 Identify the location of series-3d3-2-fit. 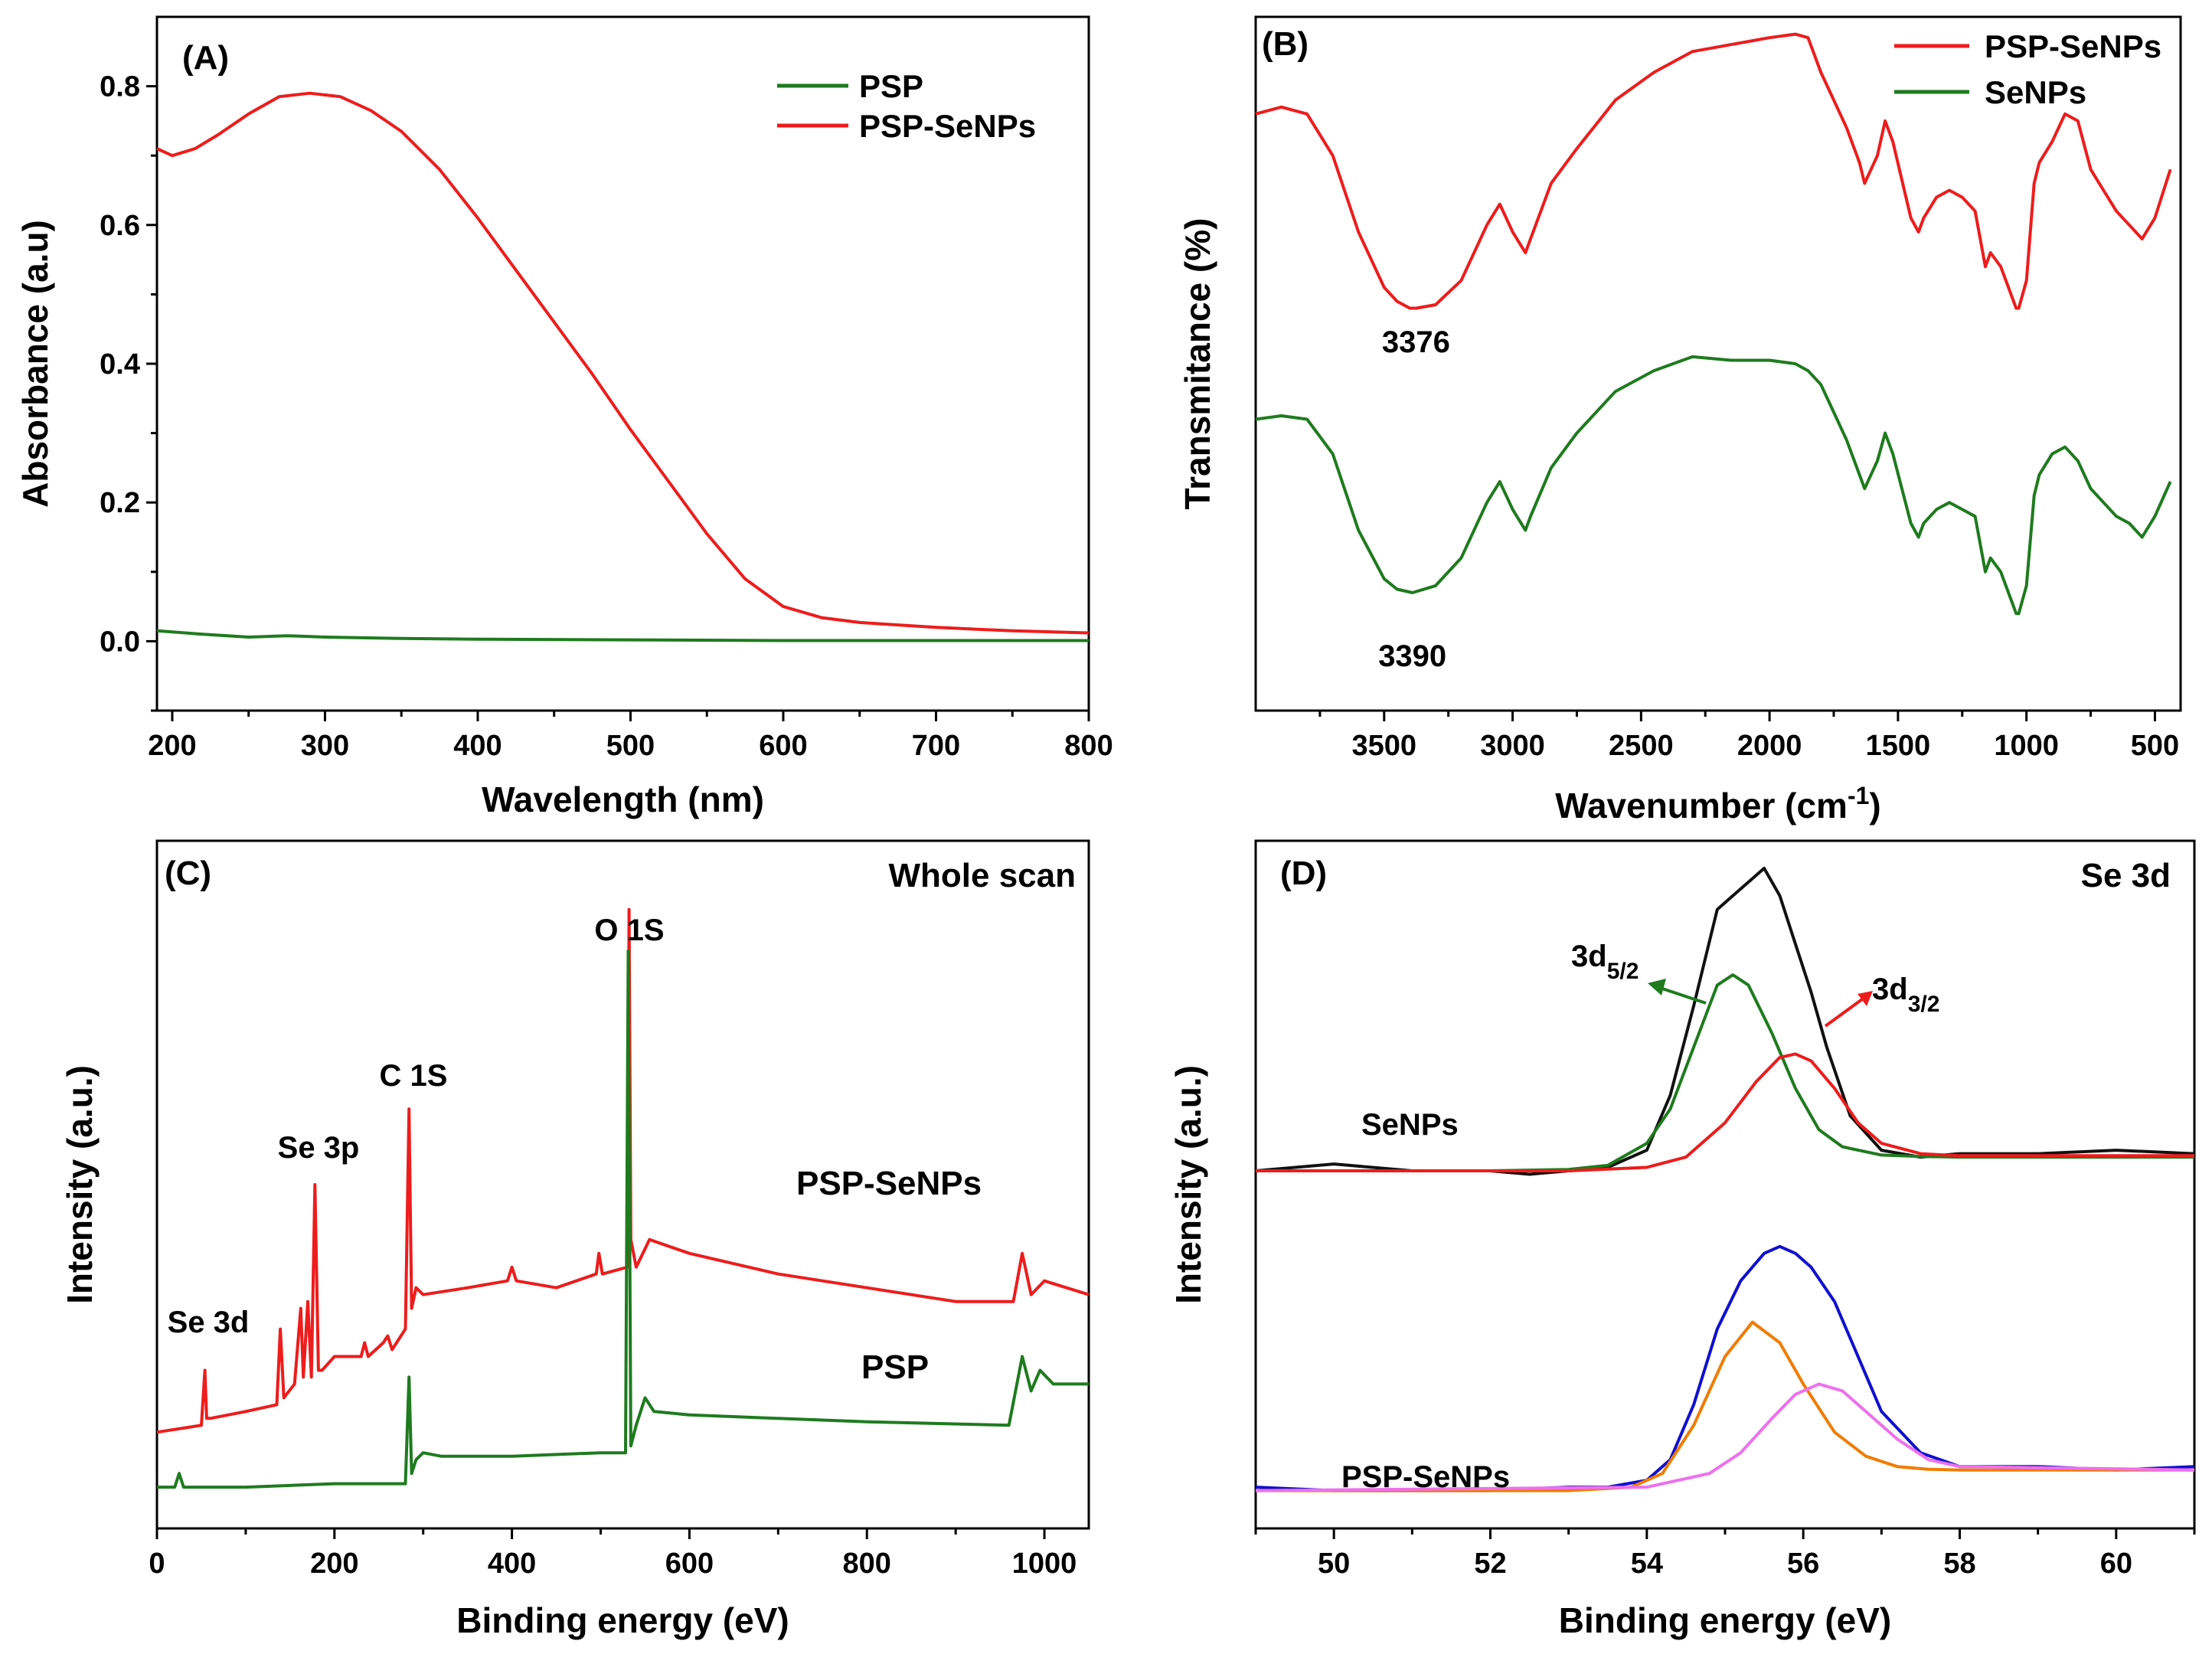
(1725, 1112).